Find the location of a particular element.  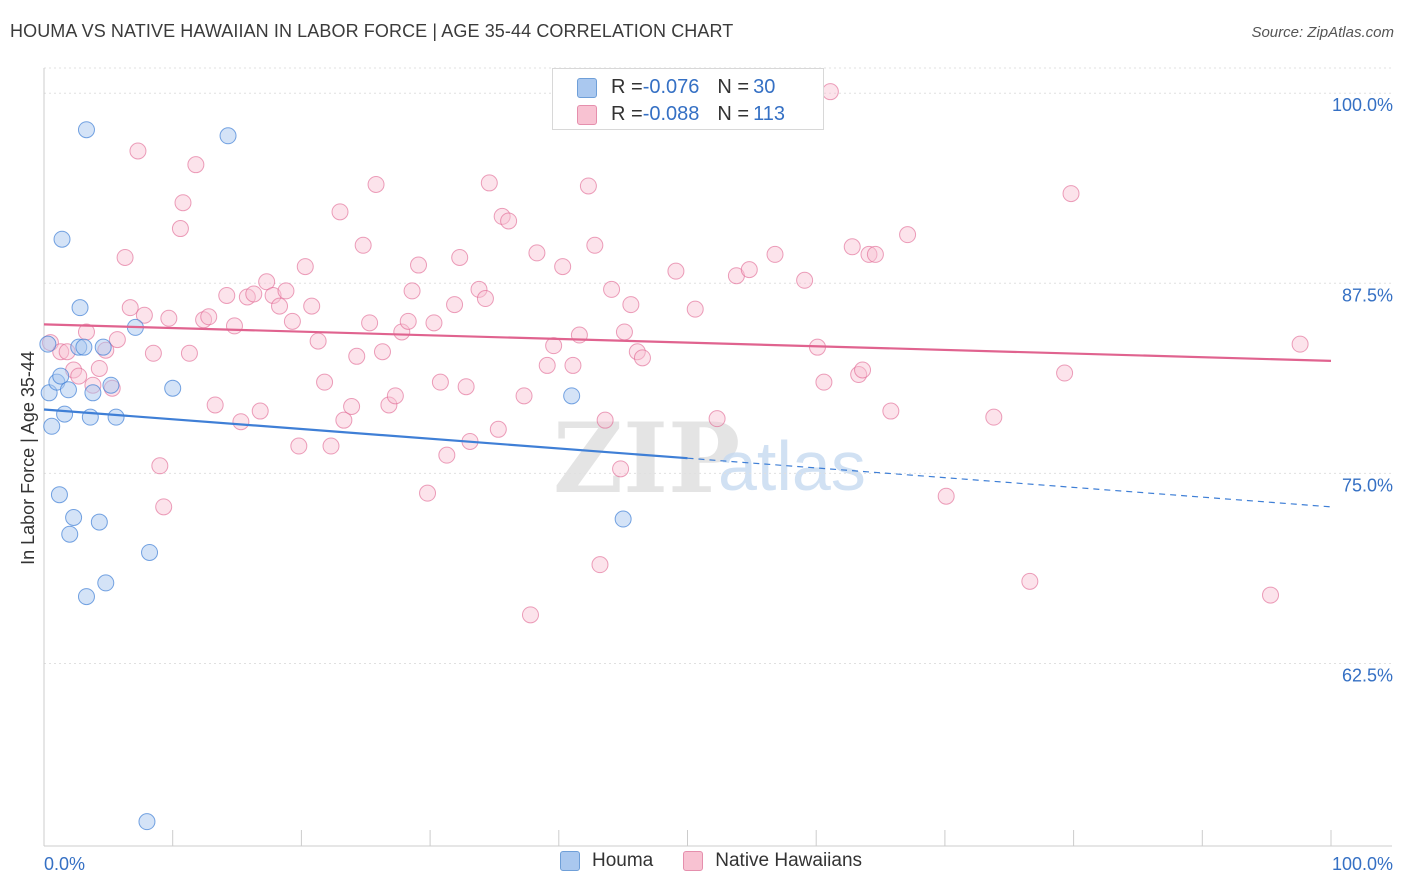

n-value: 113 is located at coordinates (769, 114).